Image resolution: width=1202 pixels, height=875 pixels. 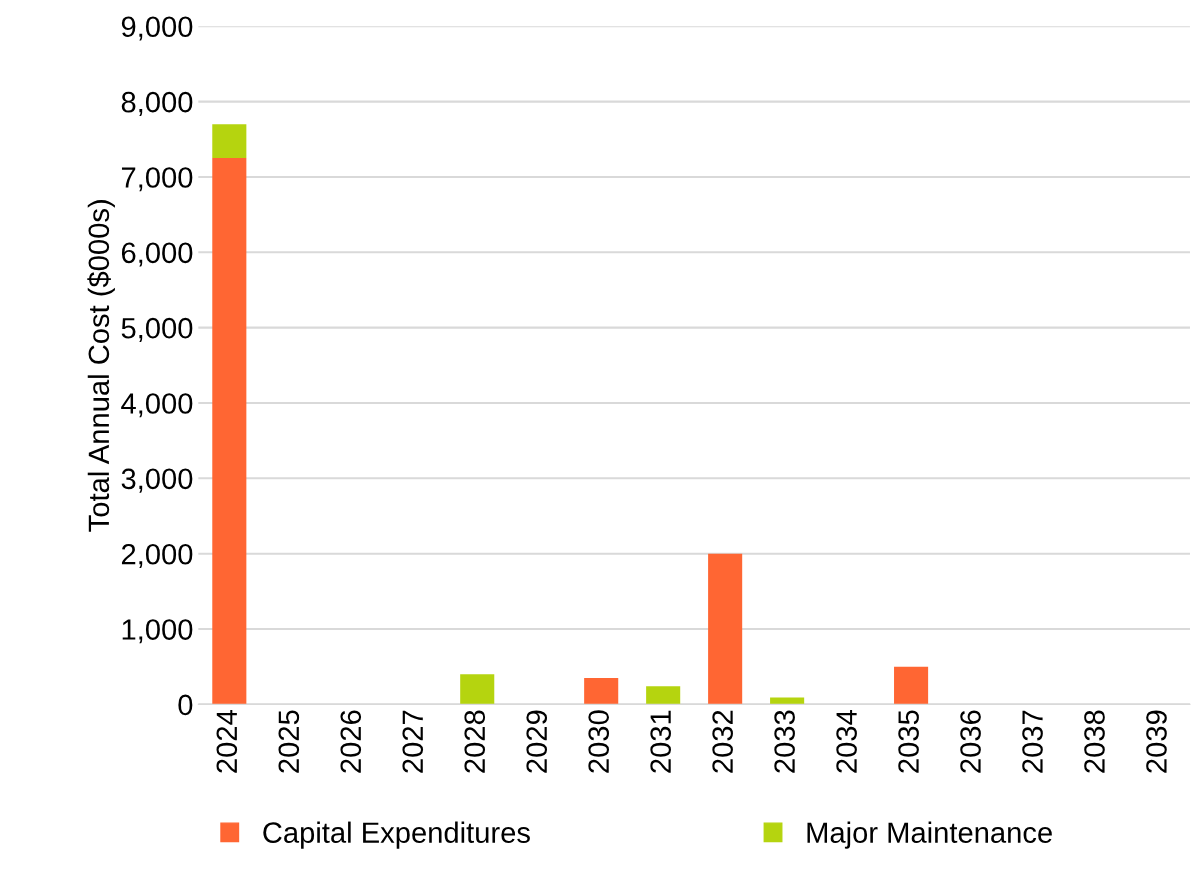 What do you see at coordinates (157, 28) in the screenshot?
I see `y-tick-label: 9,000` at bounding box center [157, 28].